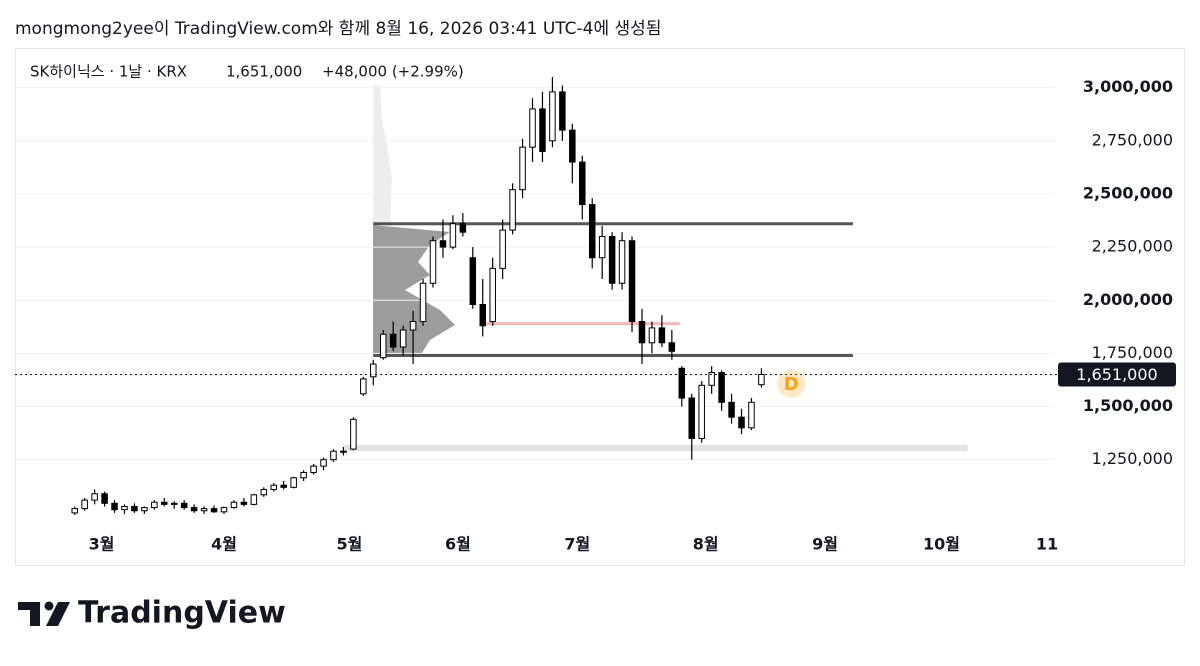 The width and height of the screenshot is (1200, 666). I want to click on last-price-box, so click(1117, 374).